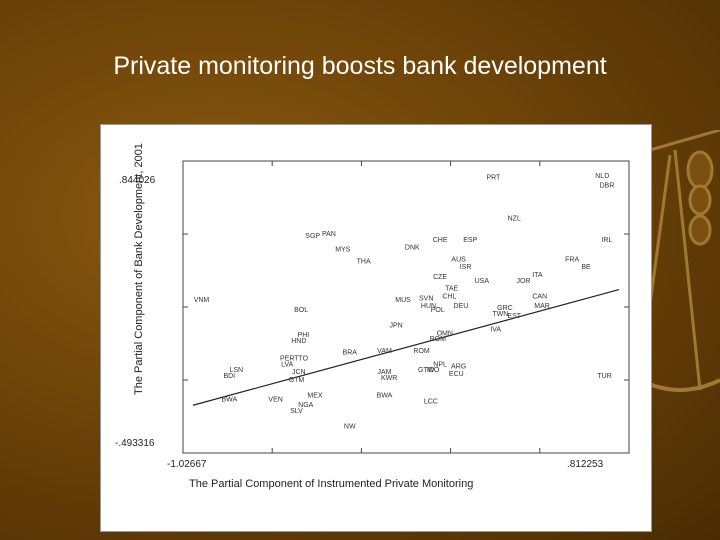 This screenshot has height=540, width=720. Describe the element at coordinates (500, 314) in the screenshot. I see `point-label-twn: TWN` at that location.